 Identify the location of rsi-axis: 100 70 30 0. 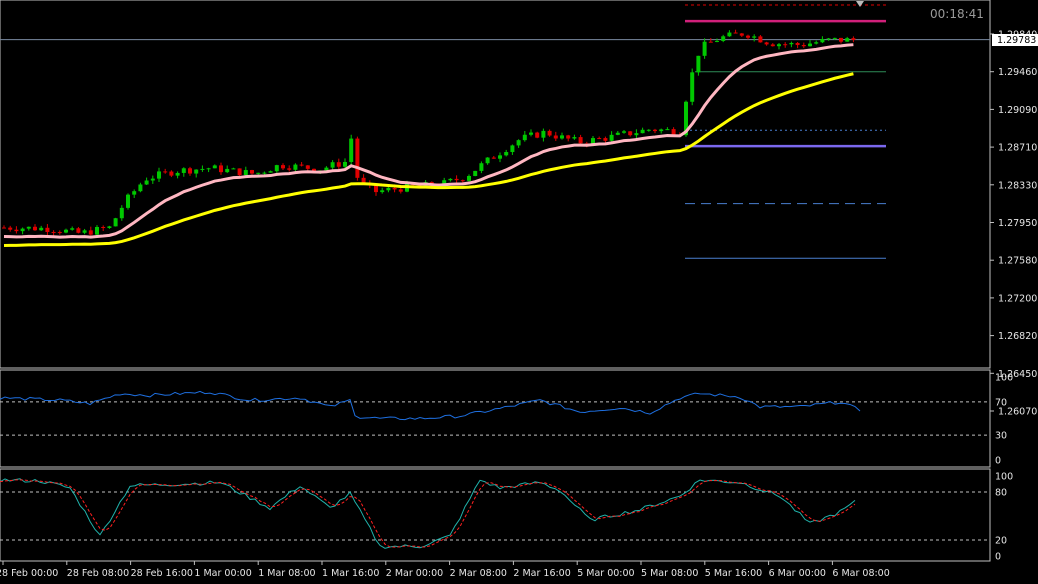
(1004, 420).